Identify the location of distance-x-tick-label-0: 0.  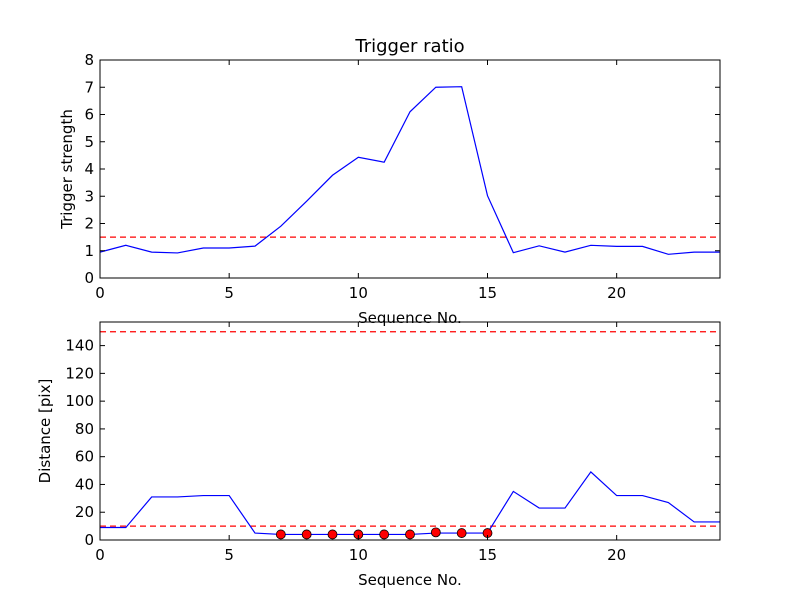
(100, 555).